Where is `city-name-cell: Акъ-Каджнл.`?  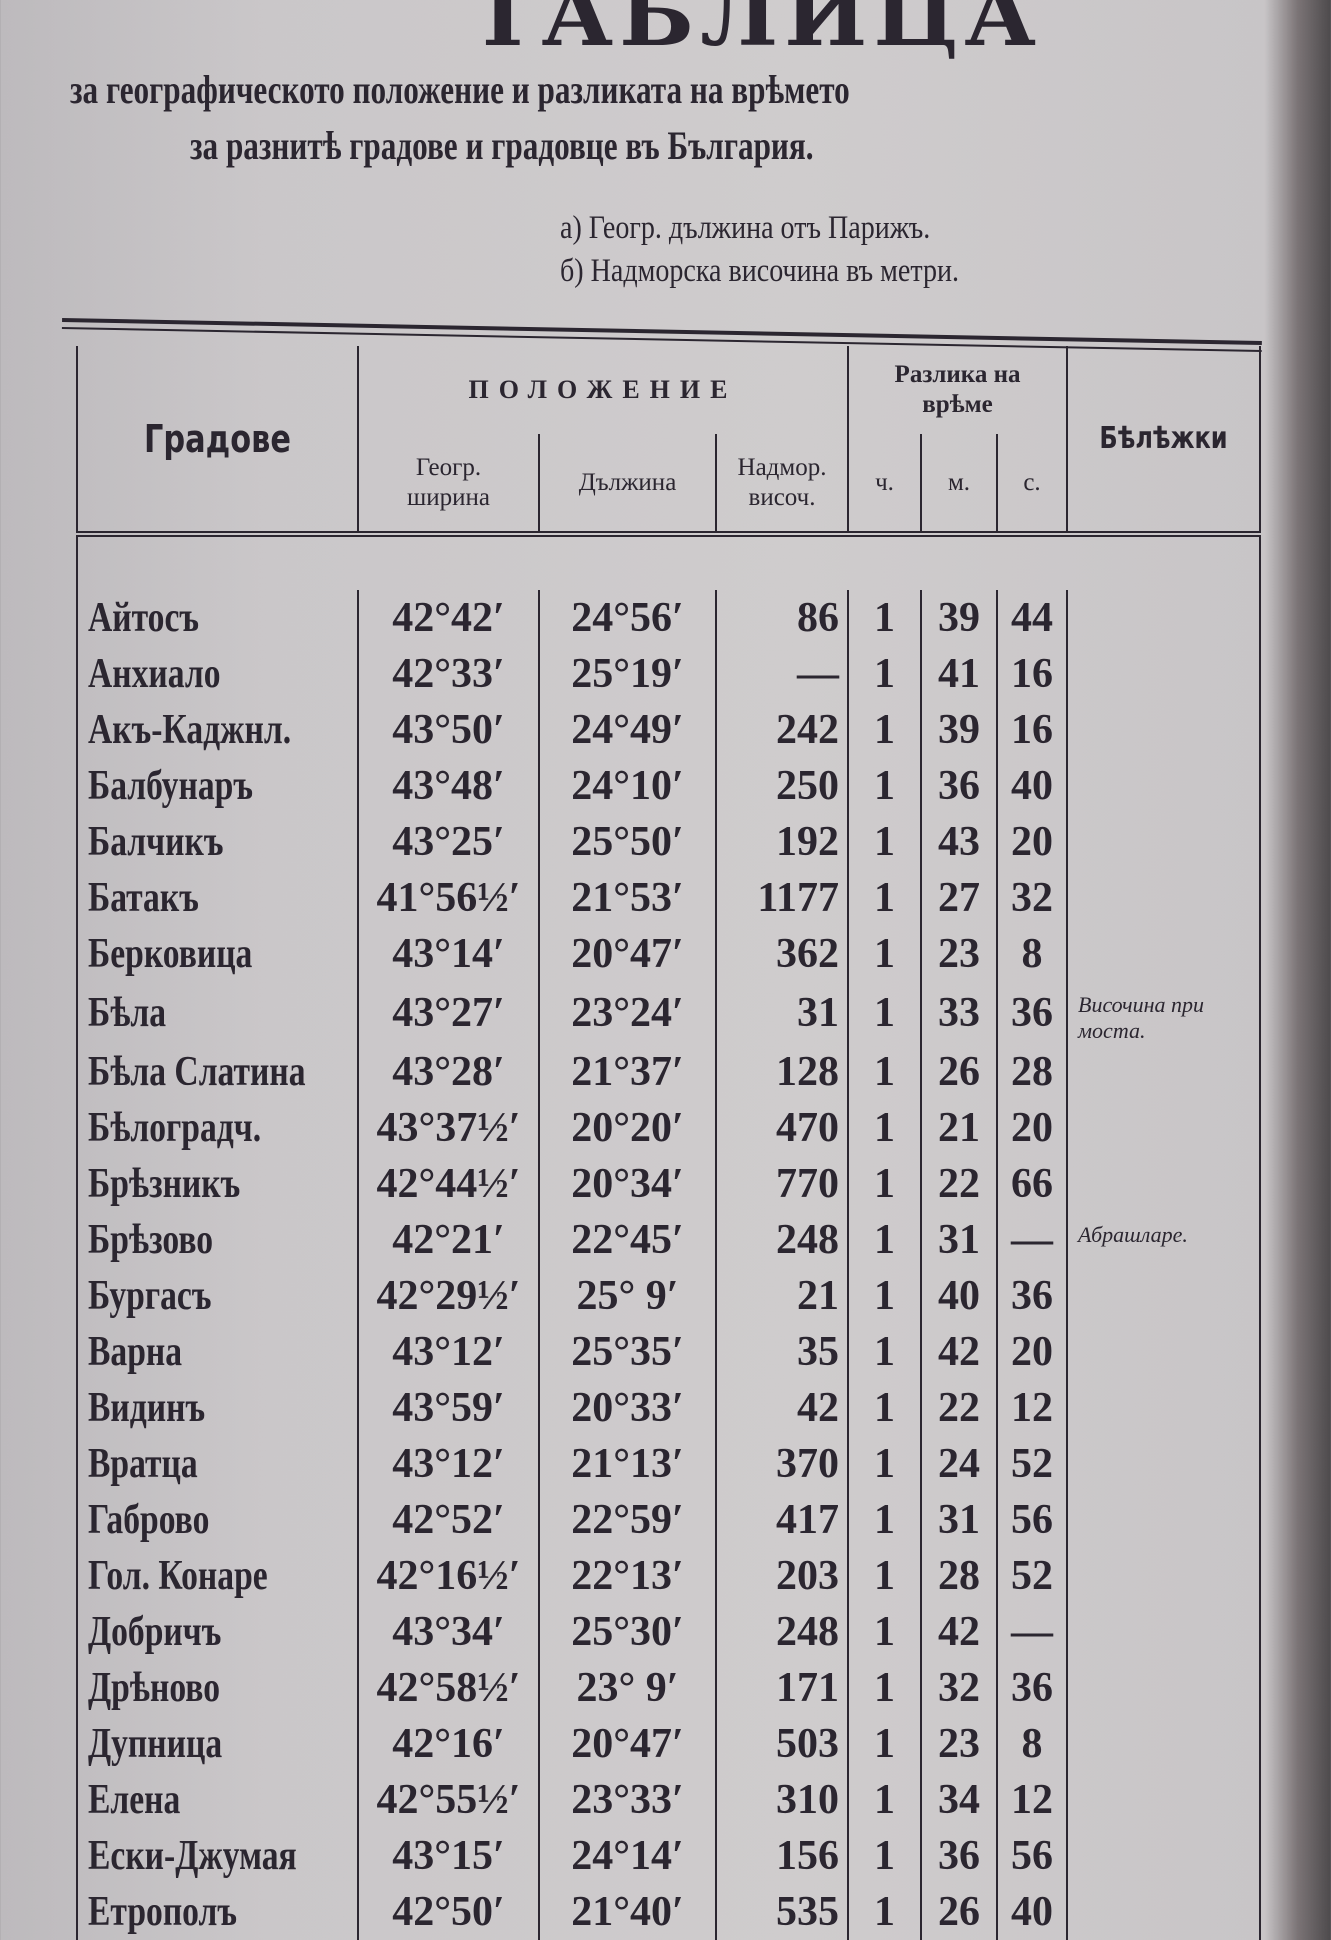 city-name-cell: Акъ-Каджнл. is located at coordinates (217, 730).